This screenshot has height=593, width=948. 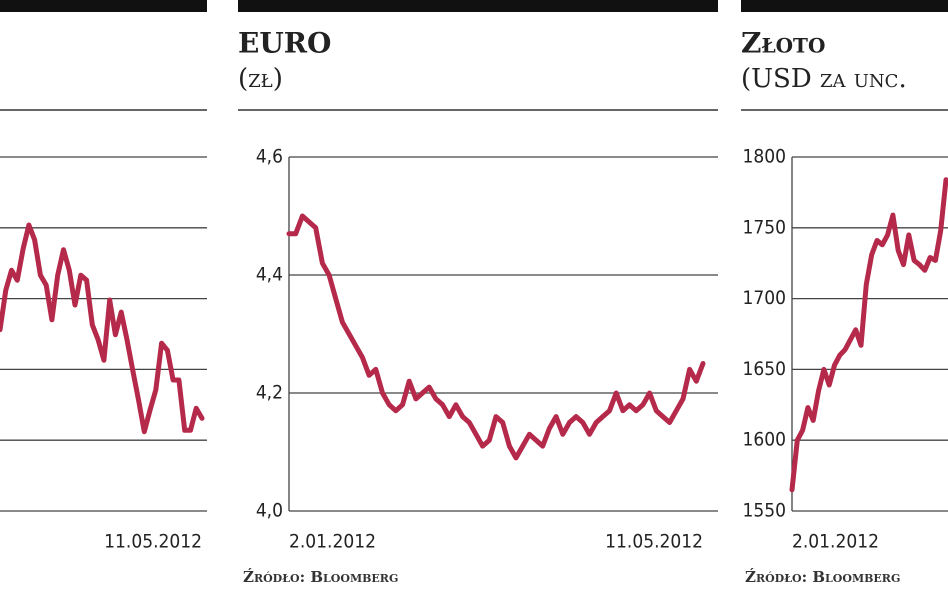 What do you see at coordinates (269, 511) in the screenshot?
I see `y-tick-label: 4,0` at bounding box center [269, 511].